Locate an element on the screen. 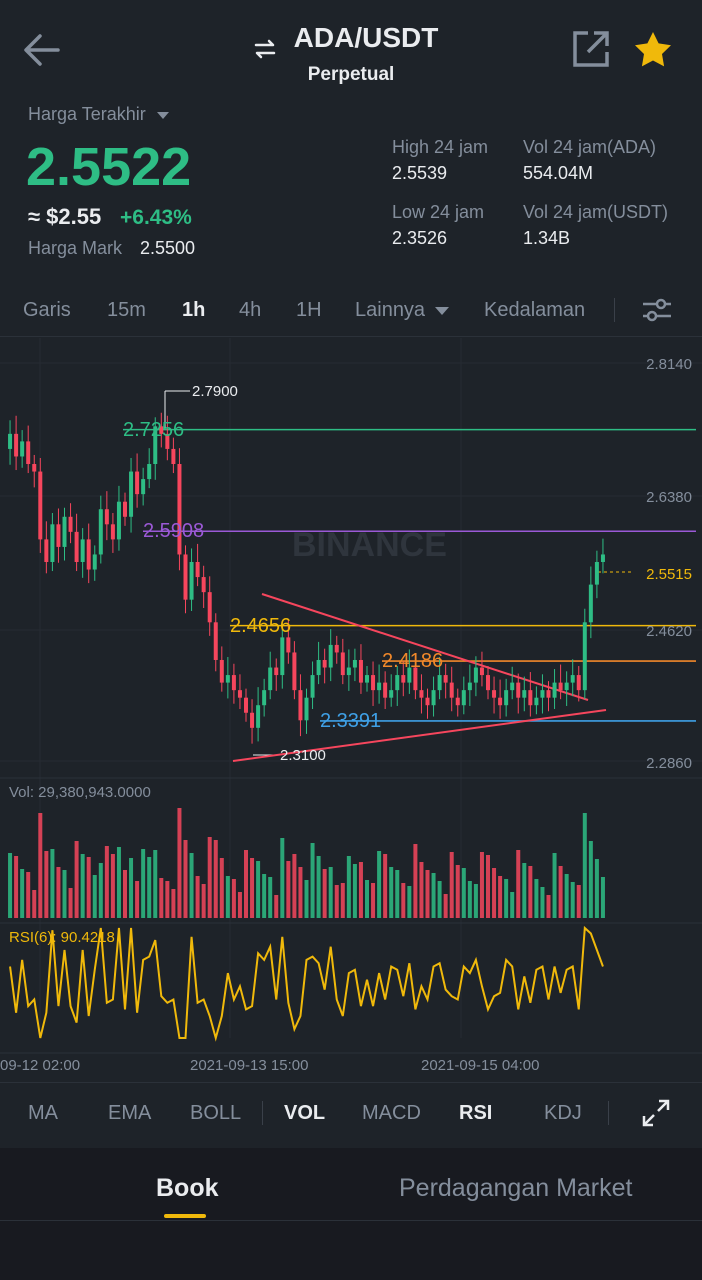  vol-usdt-value: 1.34B is located at coordinates (547, 238).